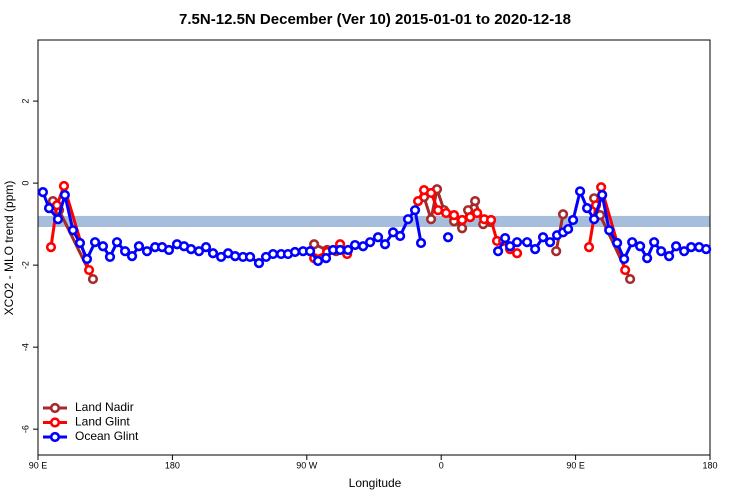 The height and width of the screenshot is (500, 750). I want to click on y-axis-label: XCO2 - MLO trend (ppm), so click(9, 248).